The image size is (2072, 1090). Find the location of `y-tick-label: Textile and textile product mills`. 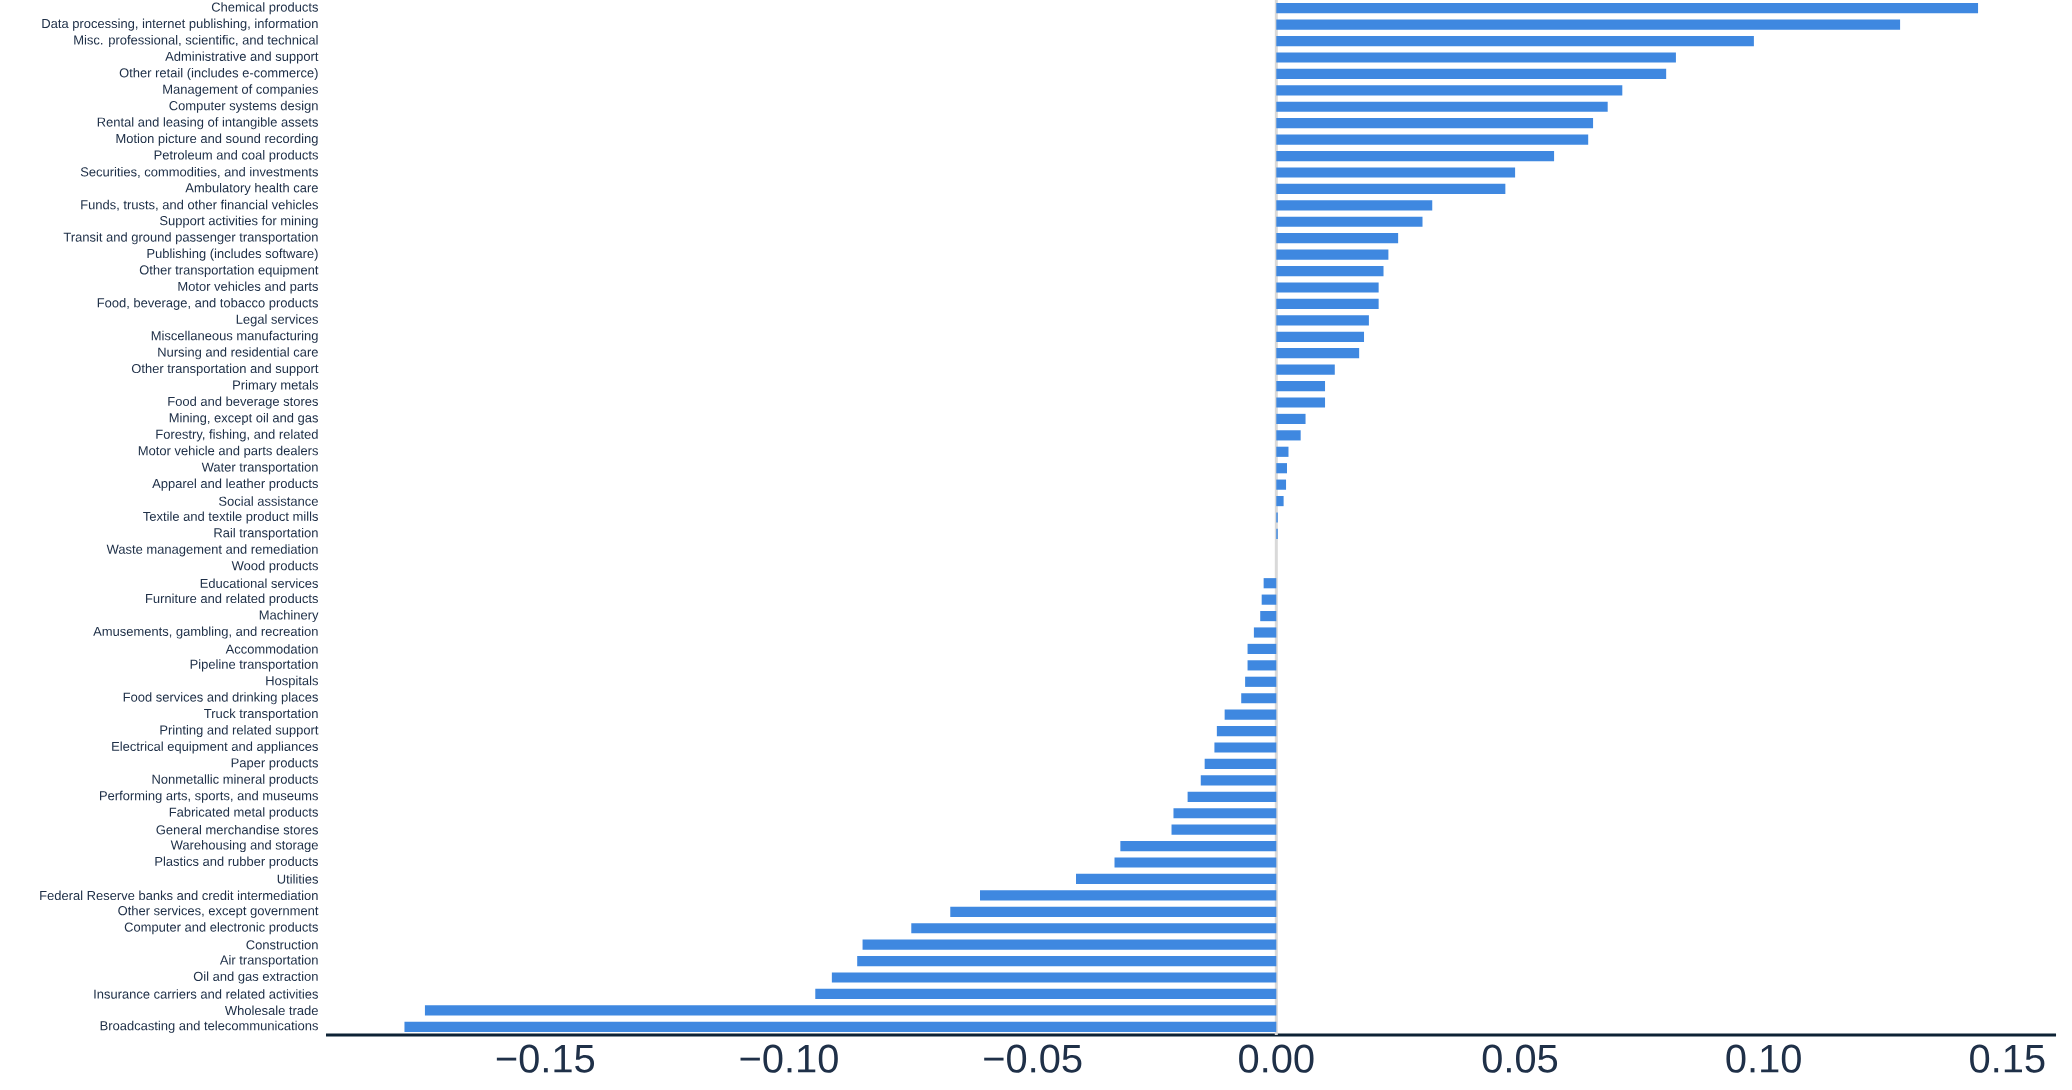

y-tick-label: Textile and textile product mills is located at coordinates (230, 517).